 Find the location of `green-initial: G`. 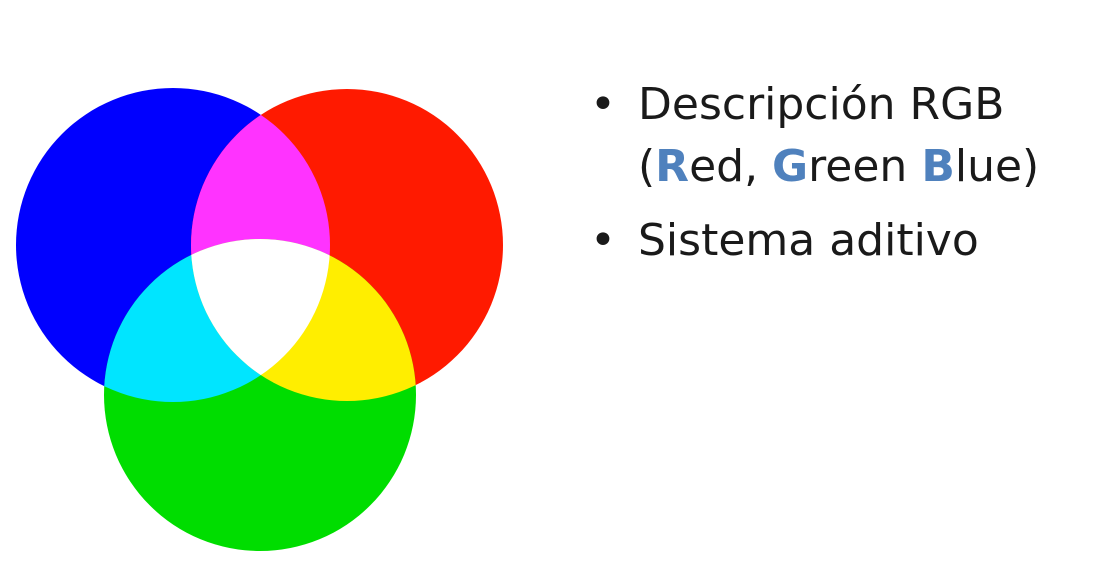

green-initial: G is located at coordinates (790, 166).